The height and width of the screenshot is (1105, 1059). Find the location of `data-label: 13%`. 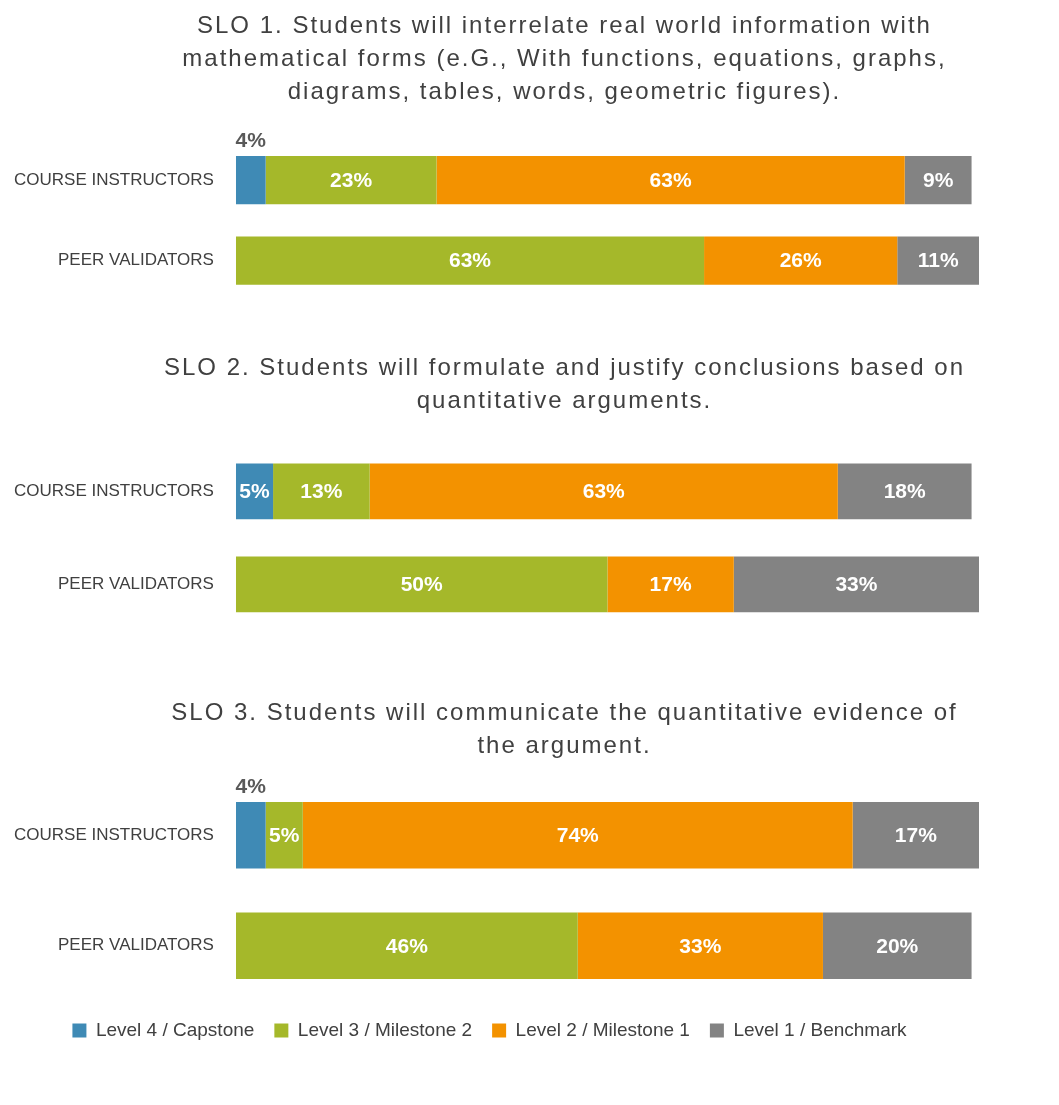

data-label: 13% is located at coordinates (321, 491).